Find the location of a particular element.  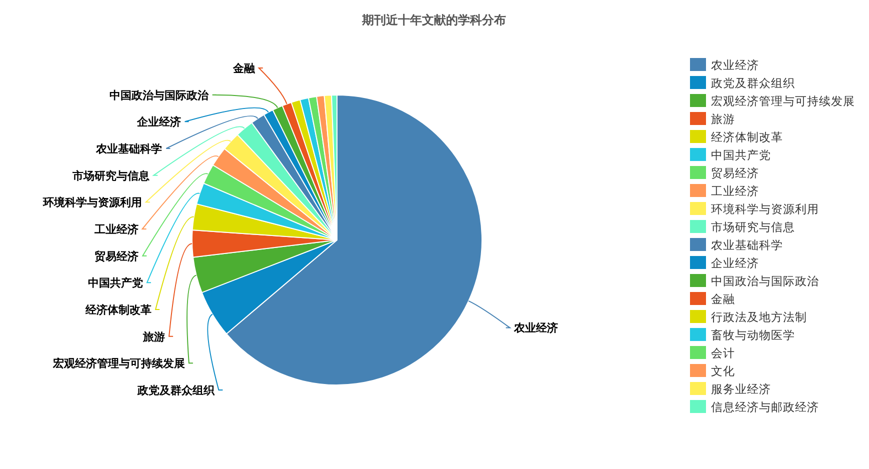

chart-title: 期刊近十年文献的学科分布 is located at coordinates (433, 20).